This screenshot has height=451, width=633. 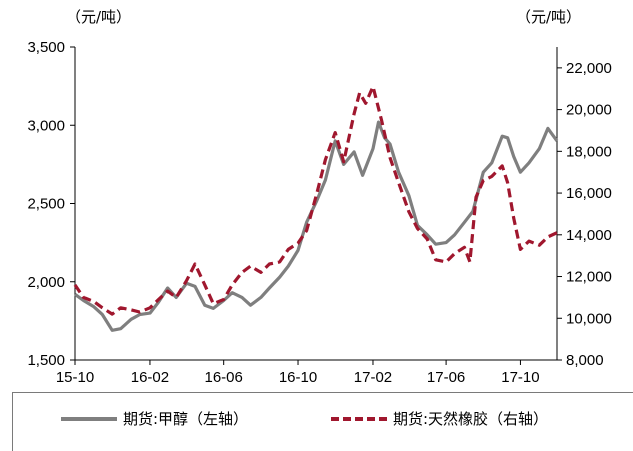 What do you see at coordinates (589, 110) in the screenshot?
I see `right-tick-label-6: 20,000` at bounding box center [589, 110].